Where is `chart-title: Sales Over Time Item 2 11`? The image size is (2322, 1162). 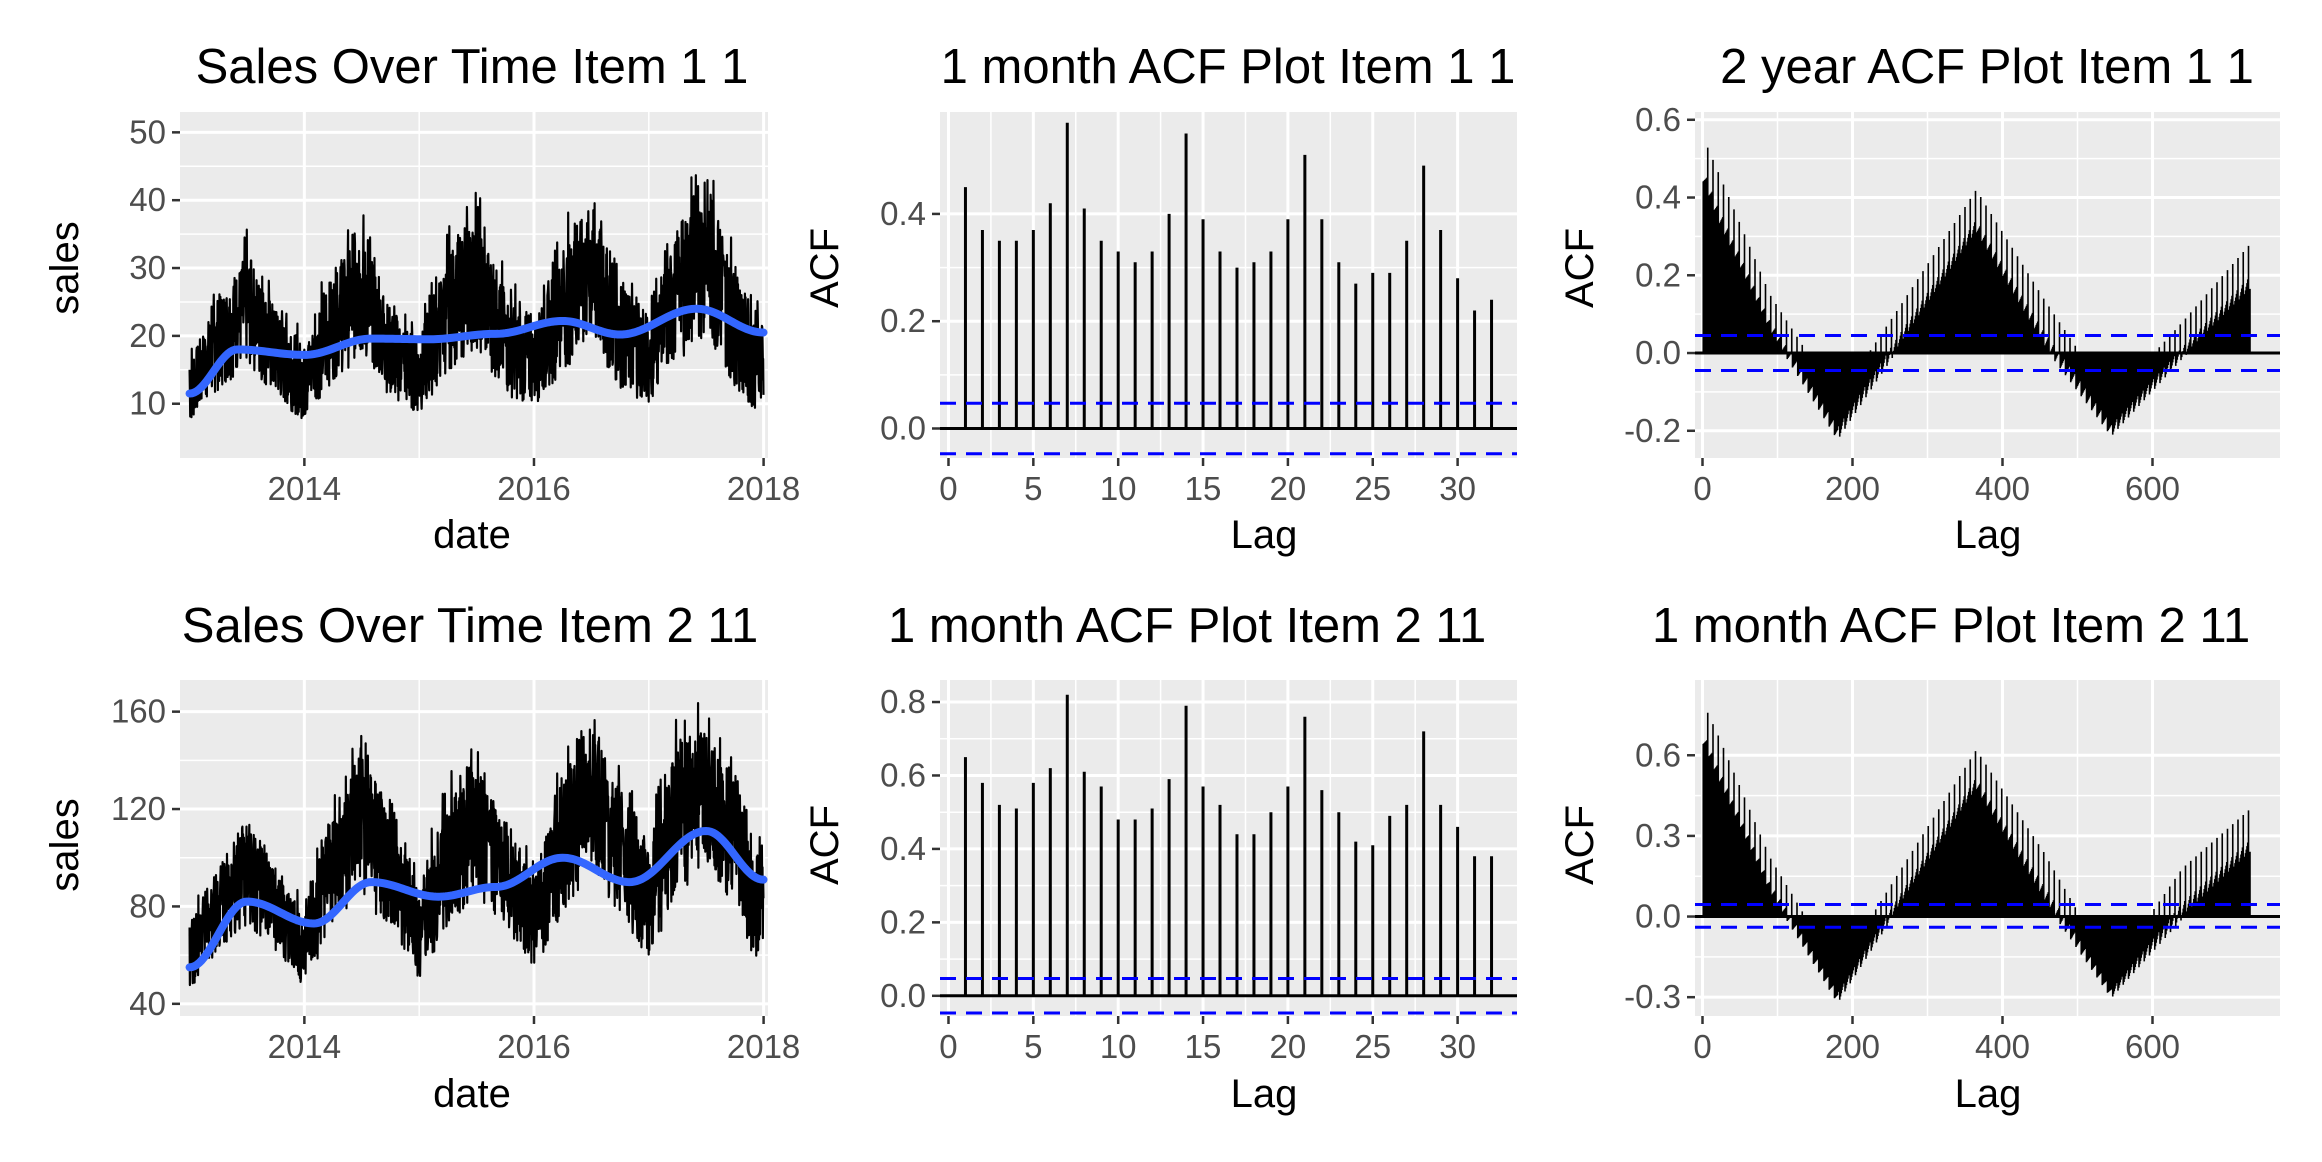 chart-title: Sales Over Time Item 2 11 is located at coordinates (470, 626).